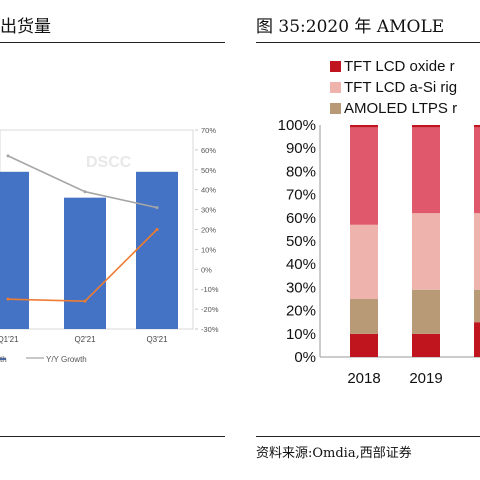 The height and width of the screenshot is (480, 480). What do you see at coordinates (210, 309) in the screenshot?
I see `left-y2-tick-label: -20%` at bounding box center [210, 309].